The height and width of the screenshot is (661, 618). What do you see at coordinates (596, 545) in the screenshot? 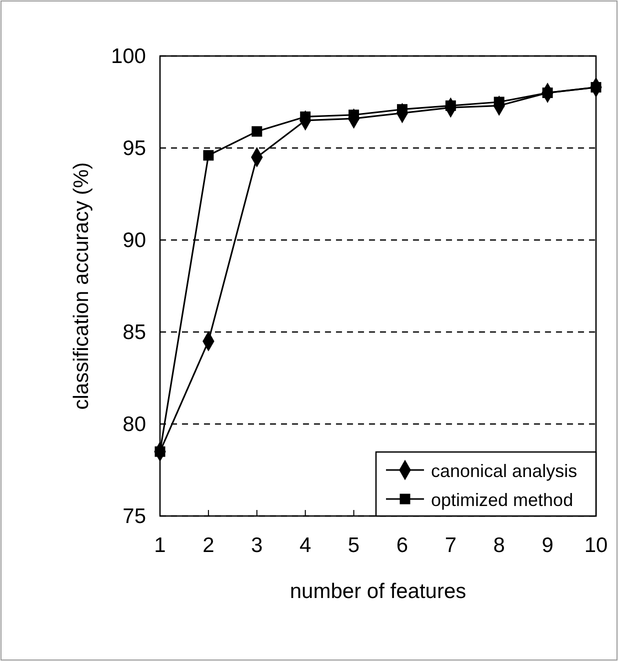
I see `x-tick-label: 10` at bounding box center [596, 545].